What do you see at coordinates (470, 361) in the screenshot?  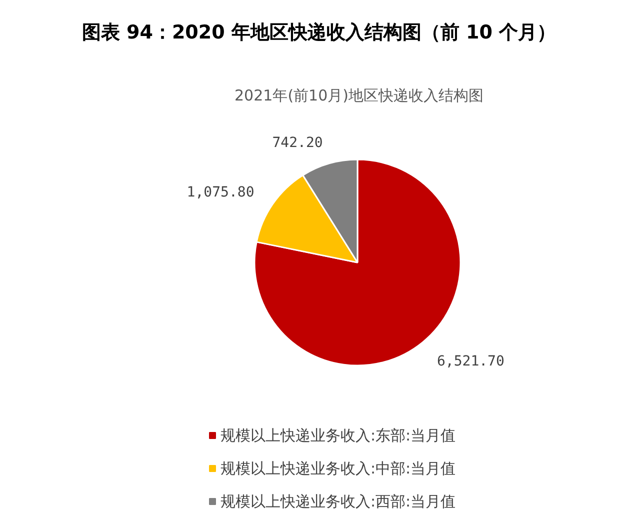 I see `data-label: 6,521.70` at bounding box center [470, 361].